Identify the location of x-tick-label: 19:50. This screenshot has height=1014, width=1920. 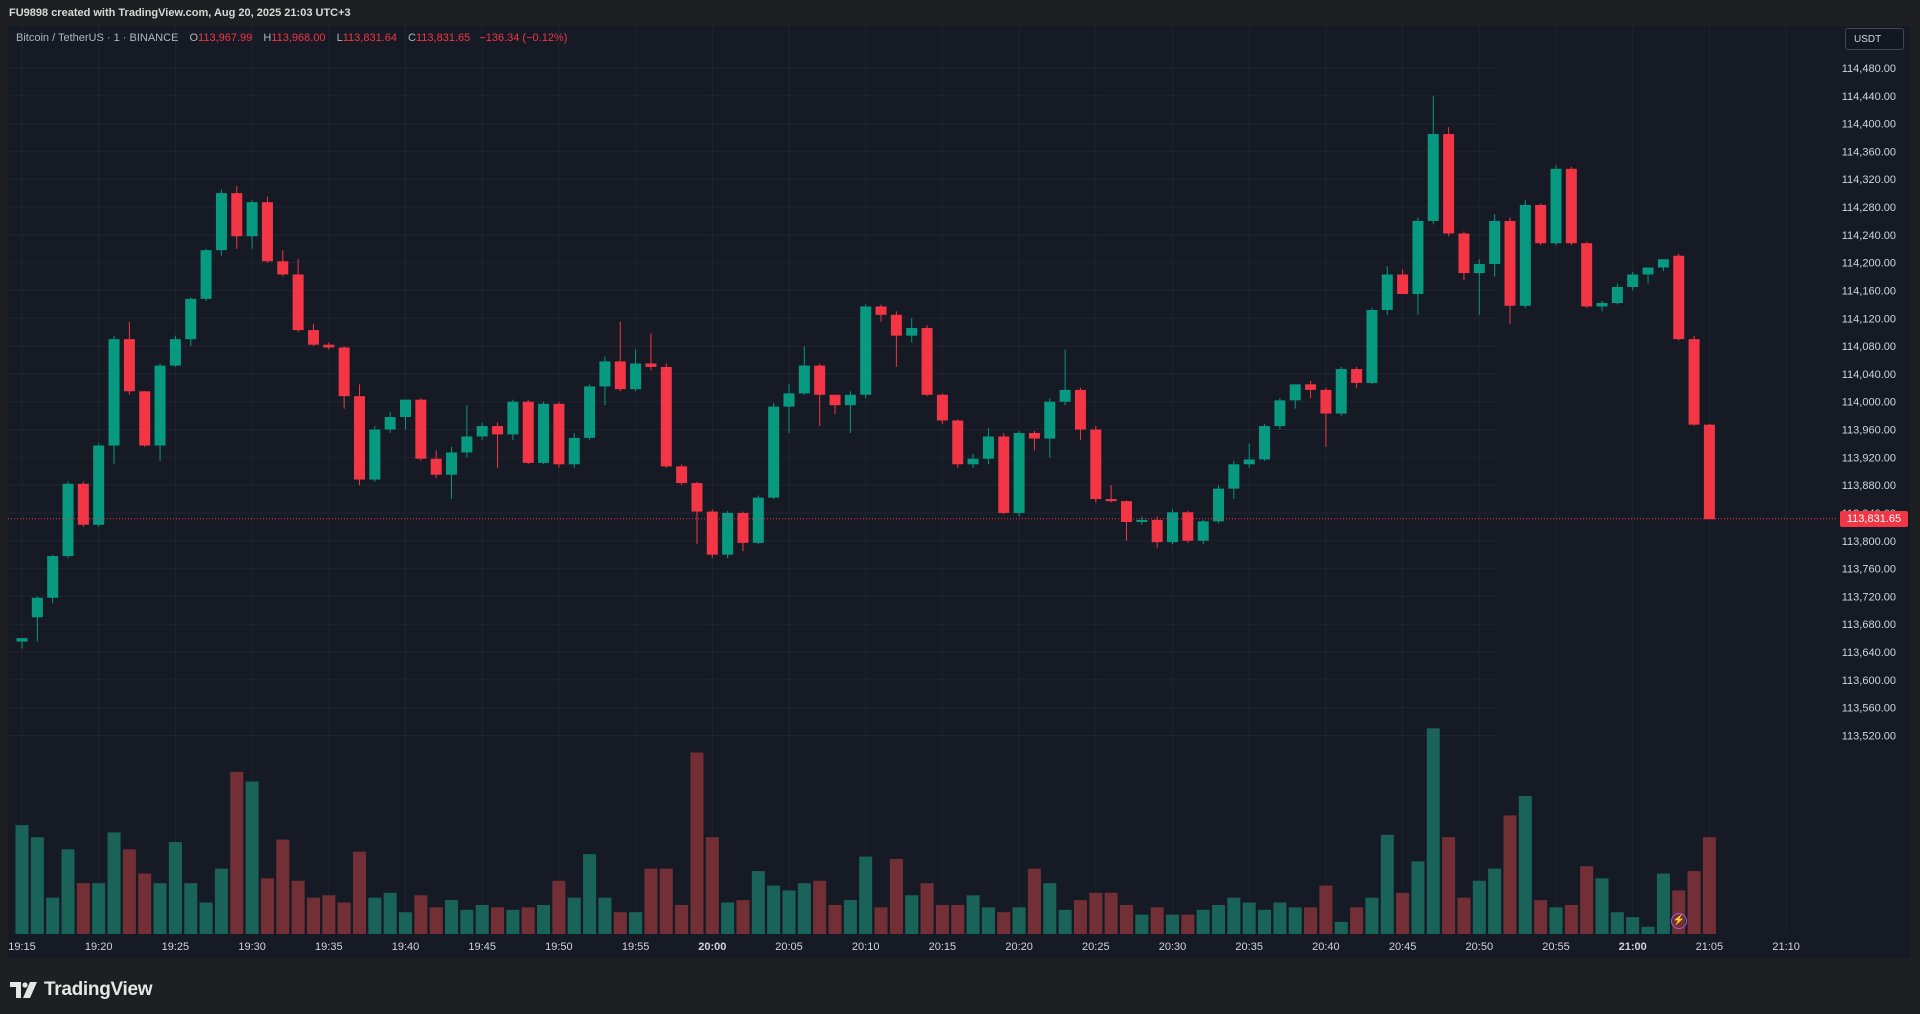
(559, 947).